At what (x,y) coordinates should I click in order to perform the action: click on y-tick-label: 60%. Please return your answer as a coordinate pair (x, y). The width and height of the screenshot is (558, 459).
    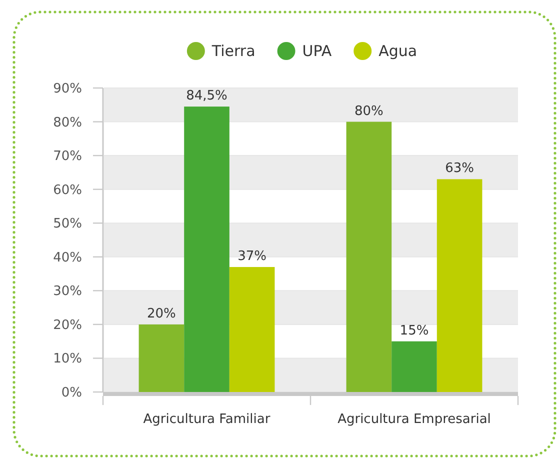
    Looking at the image, I should click on (67, 190).